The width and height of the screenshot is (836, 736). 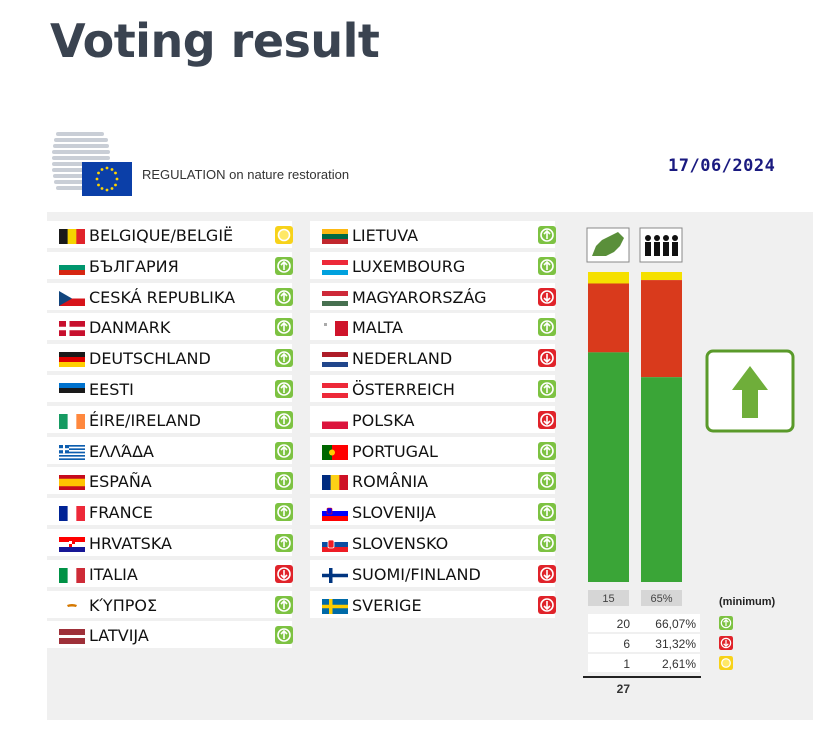 I want to click on country-row-fi: SUOMI/FINLAND, so click(x=433, y=573).